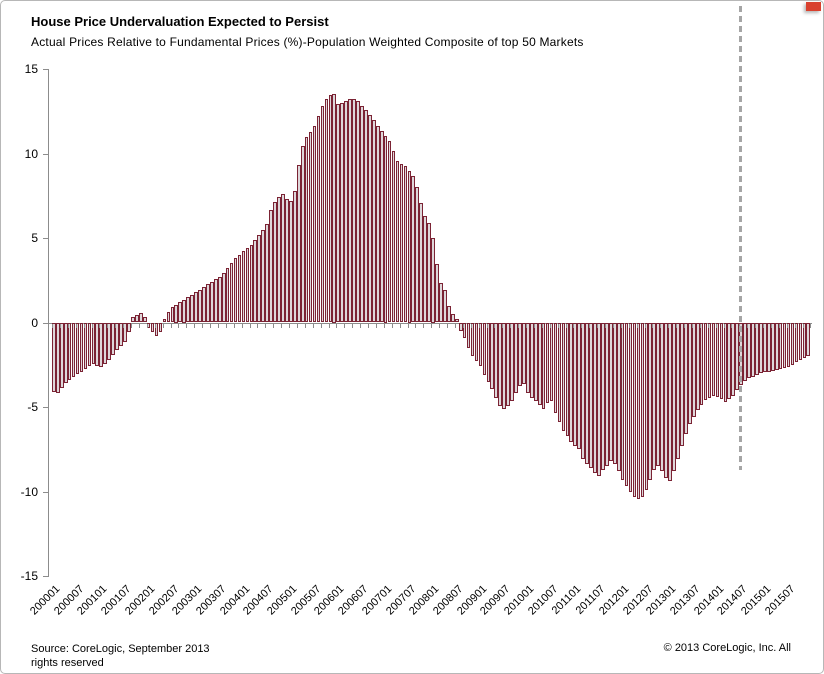 This screenshot has height=674, width=824. I want to click on source-line-2: rights reserved, so click(67, 663).